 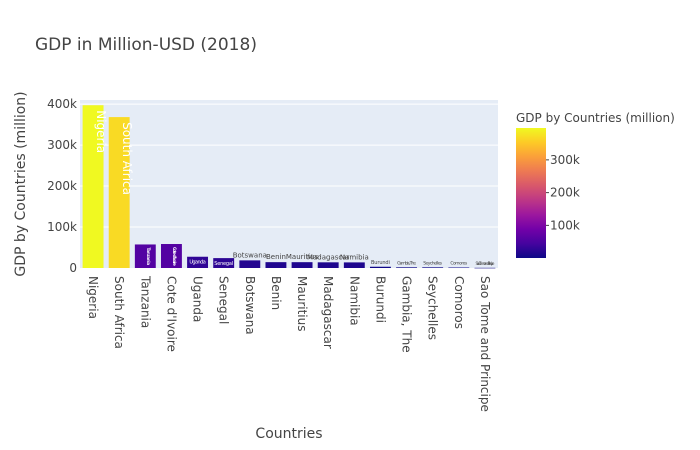 I want to click on colorbar-gradient, so click(x=531, y=193).